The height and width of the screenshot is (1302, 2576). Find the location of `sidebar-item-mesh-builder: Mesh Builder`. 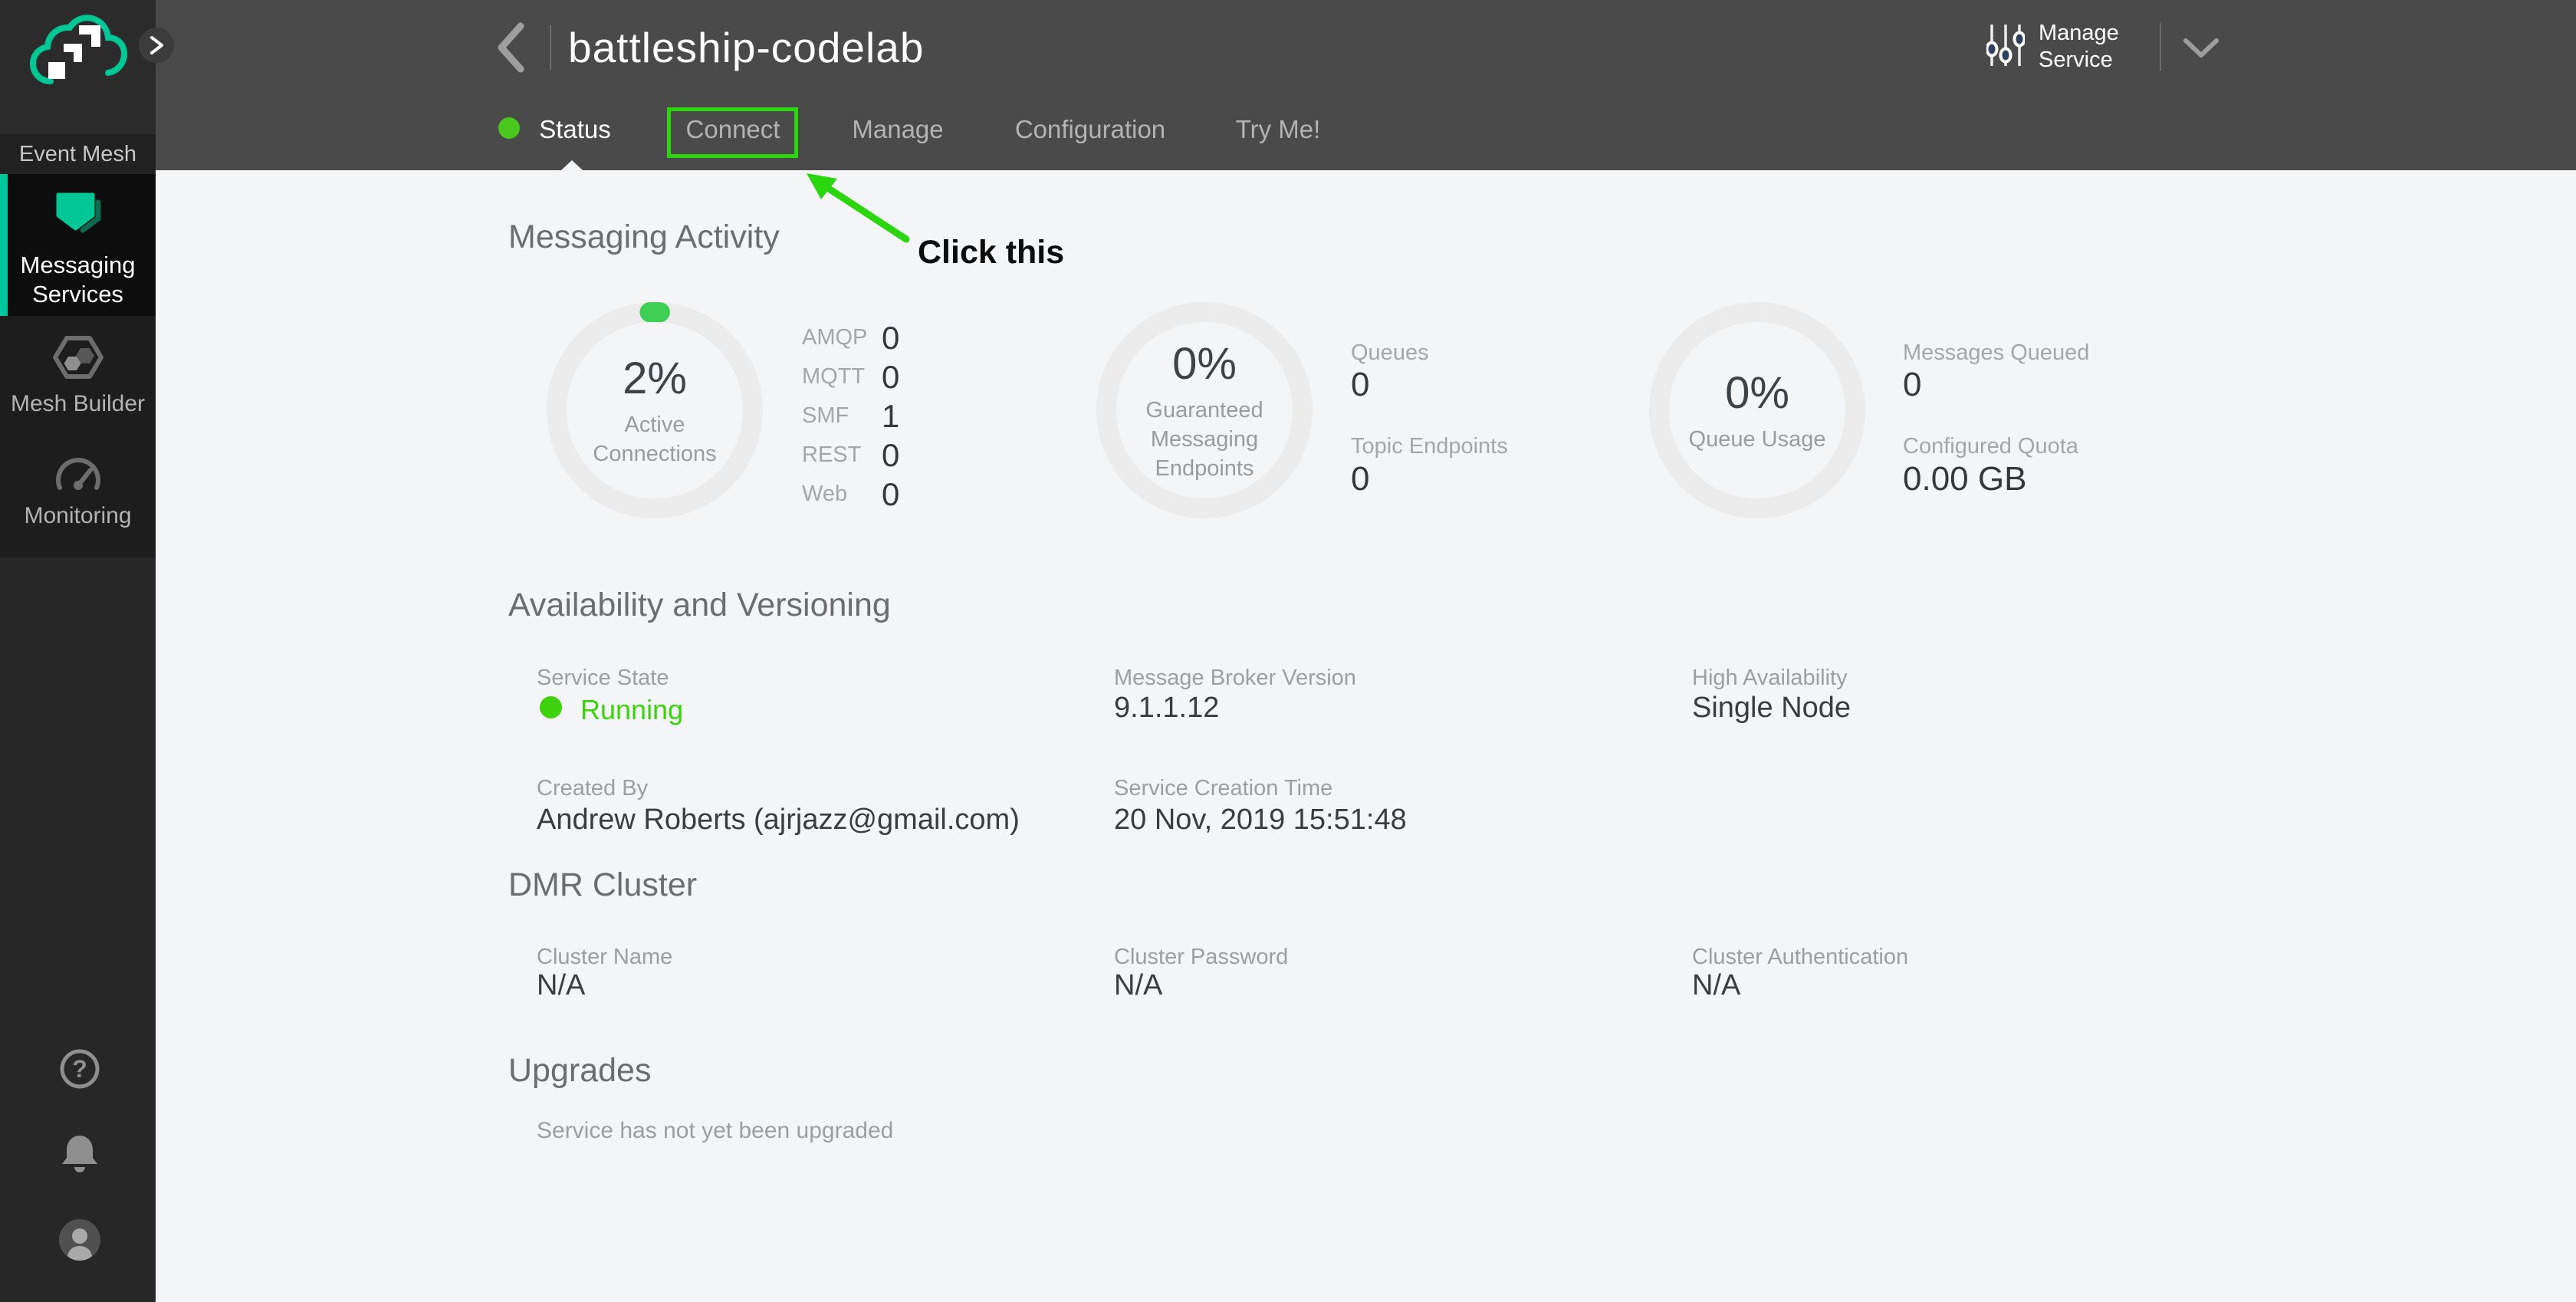

sidebar-item-mesh-builder: Mesh Builder is located at coordinates (78, 372).